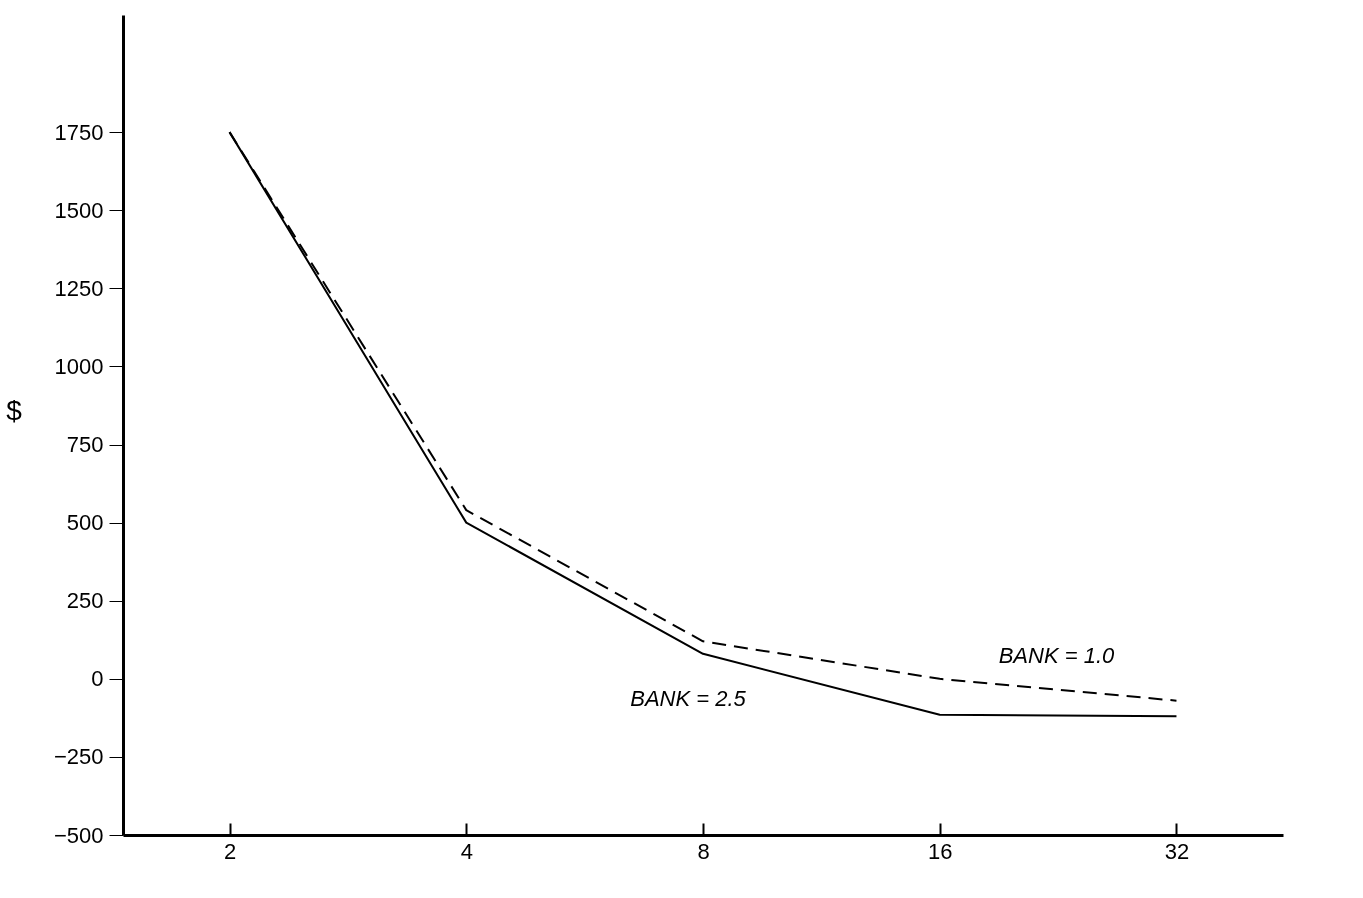 This screenshot has width=1363, height=898. What do you see at coordinates (79, 210) in the screenshot?
I see `y-tick-label: 1500` at bounding box center [79, 210].